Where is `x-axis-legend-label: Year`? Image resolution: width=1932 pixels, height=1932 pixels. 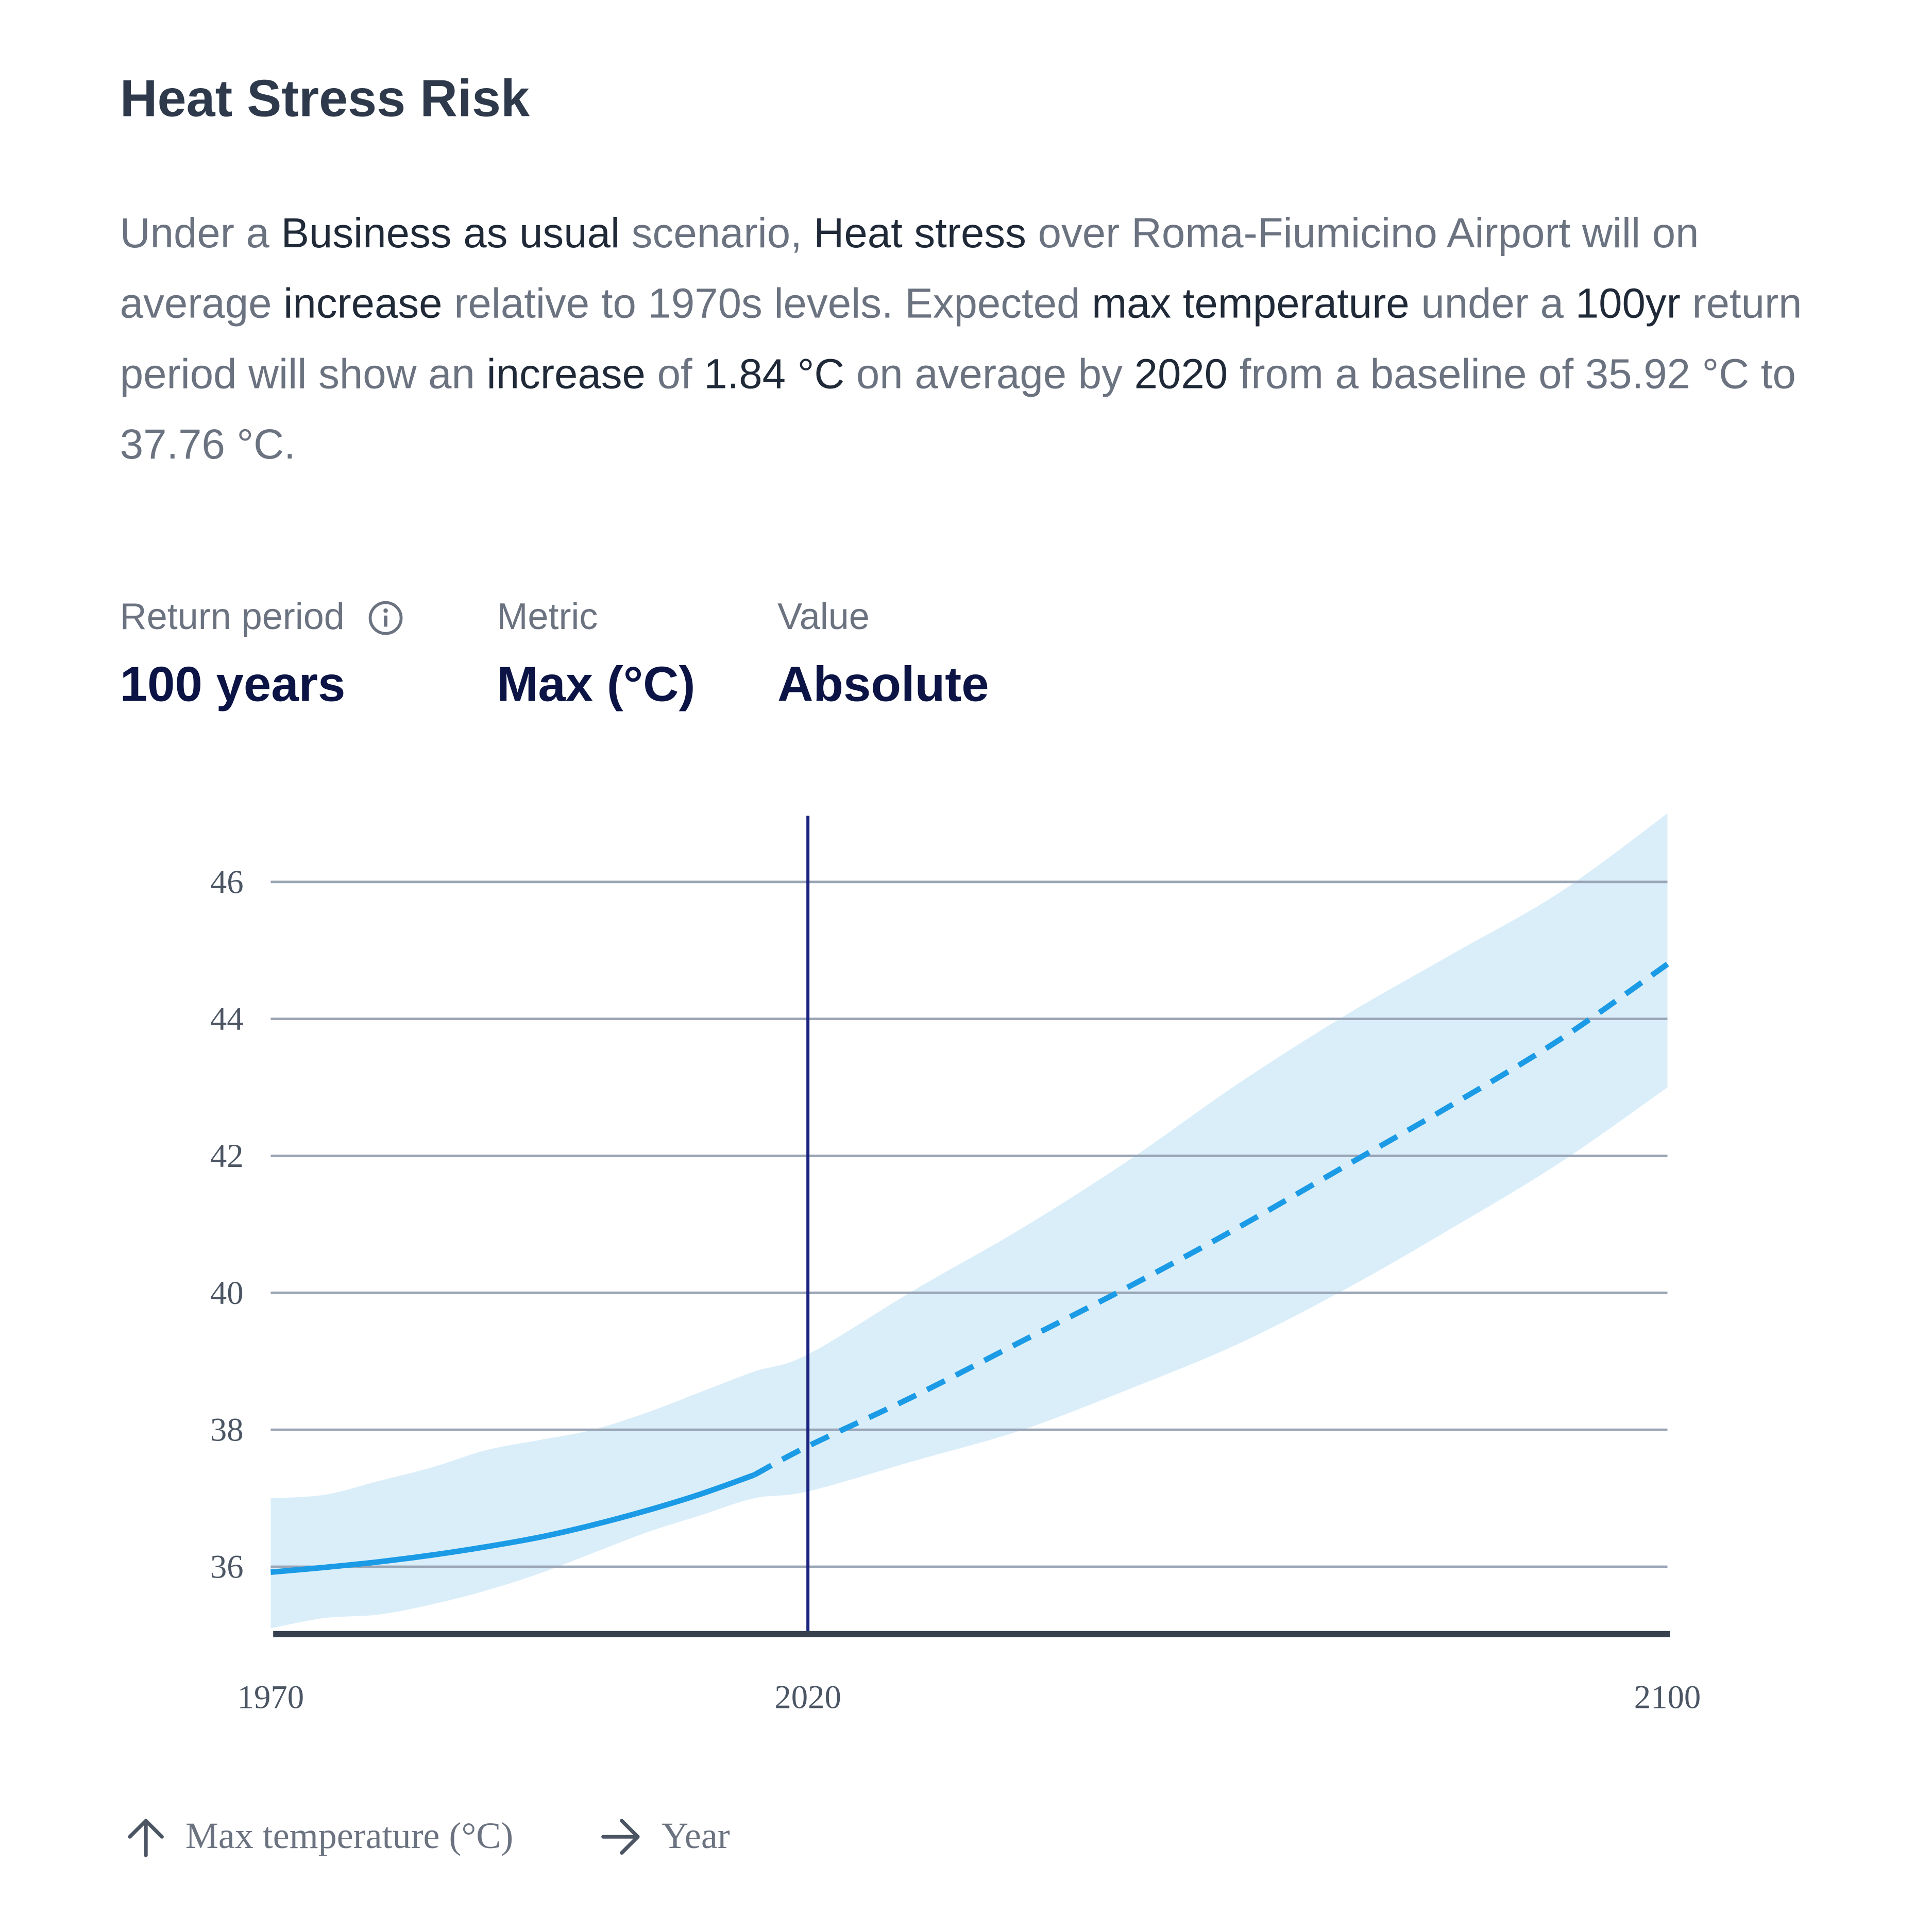 x-axis-legend-label: Year is located at coordinates (696, 1836).